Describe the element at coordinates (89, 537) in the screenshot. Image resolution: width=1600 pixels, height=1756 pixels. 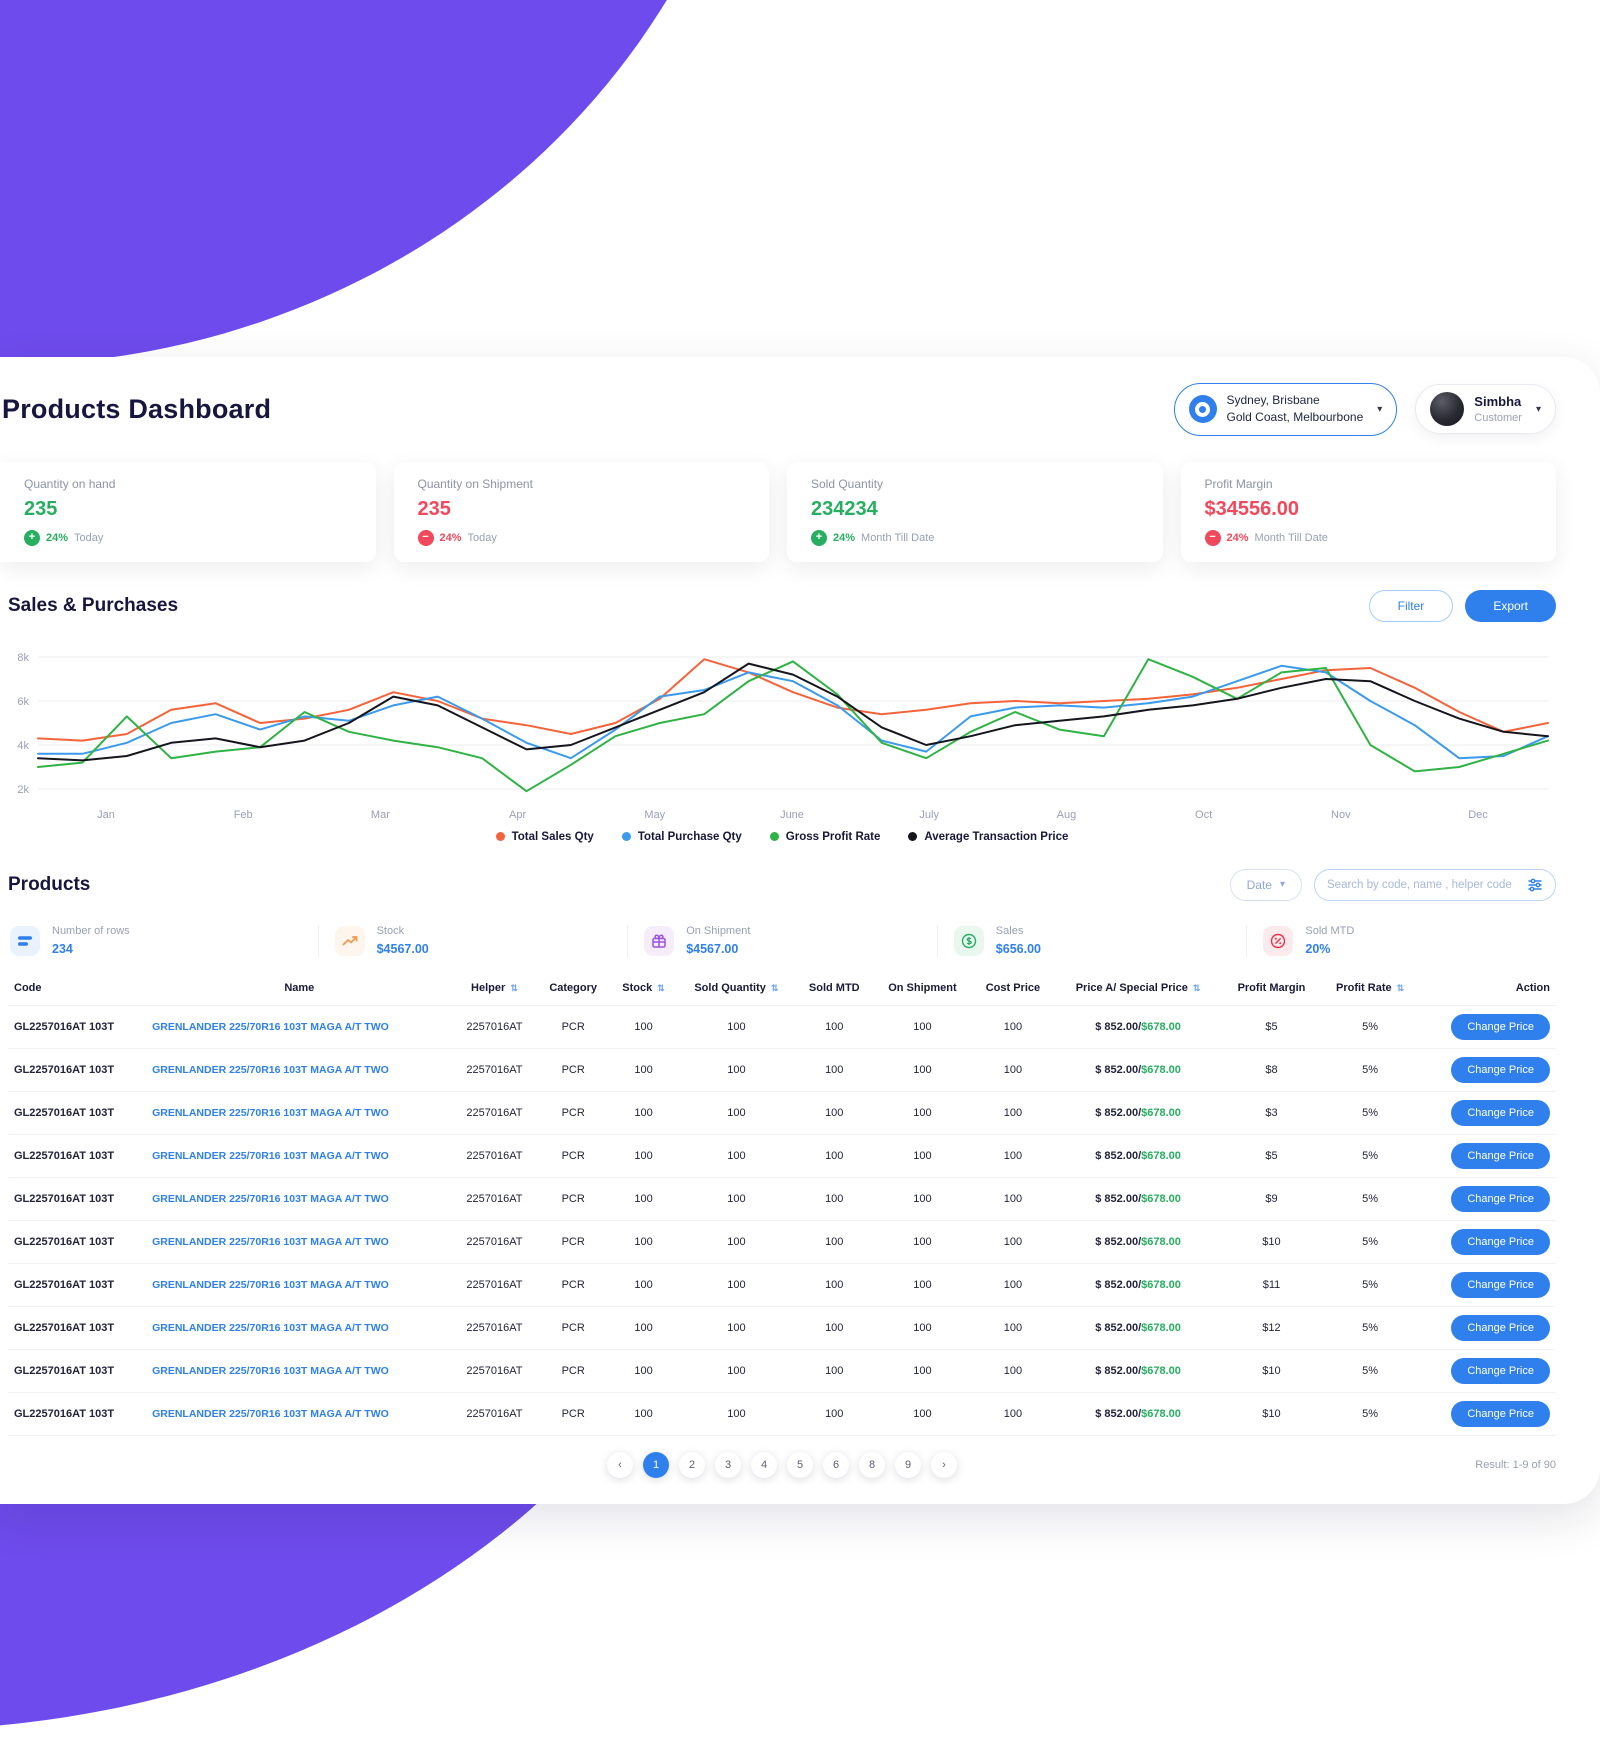
I see `stat-delta-period: Today` at that location.